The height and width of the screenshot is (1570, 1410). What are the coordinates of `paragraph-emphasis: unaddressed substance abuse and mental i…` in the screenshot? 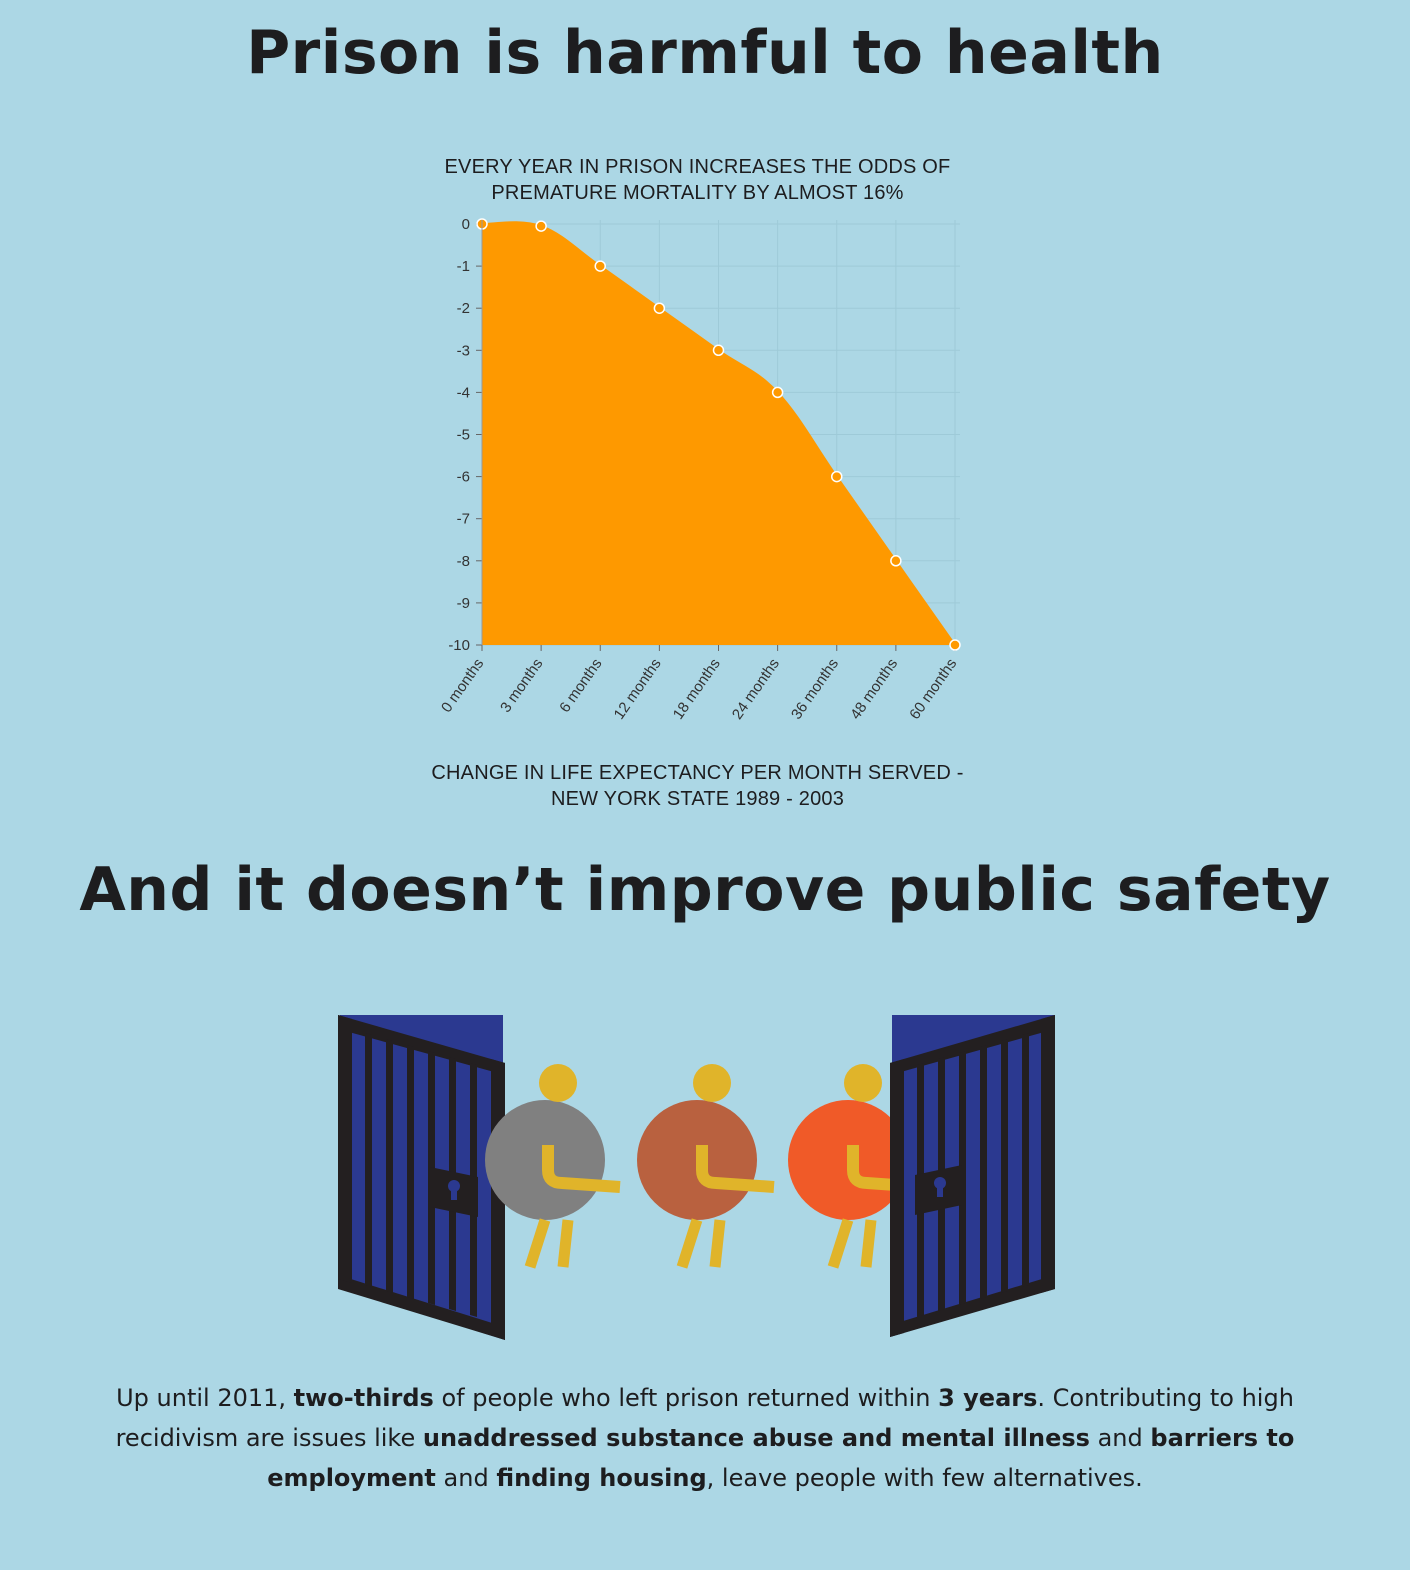 It's located at (756, 1438).